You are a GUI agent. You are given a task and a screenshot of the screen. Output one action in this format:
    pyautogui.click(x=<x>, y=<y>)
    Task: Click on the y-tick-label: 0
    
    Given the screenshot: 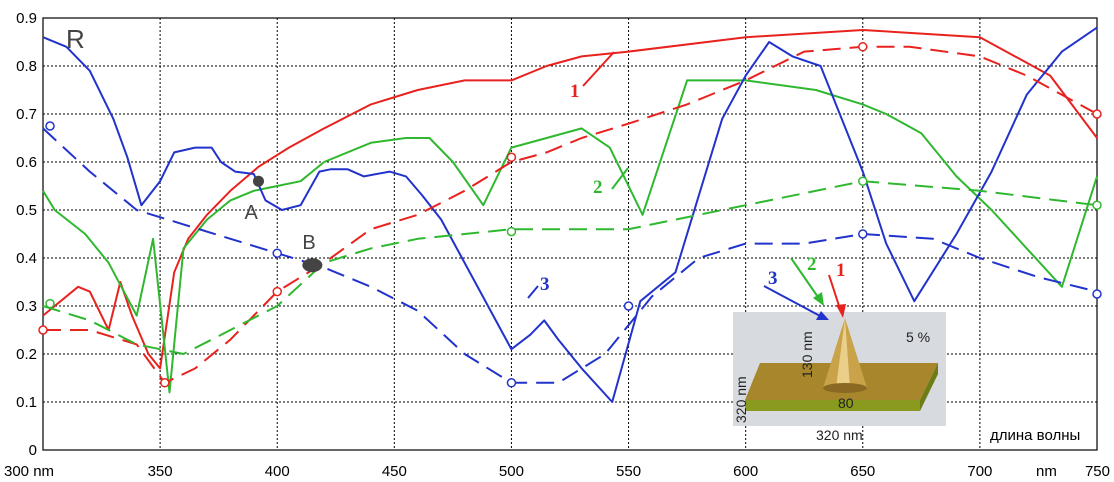 What is the action you would take?
    pyautogui.click(x=33, y=450)
    